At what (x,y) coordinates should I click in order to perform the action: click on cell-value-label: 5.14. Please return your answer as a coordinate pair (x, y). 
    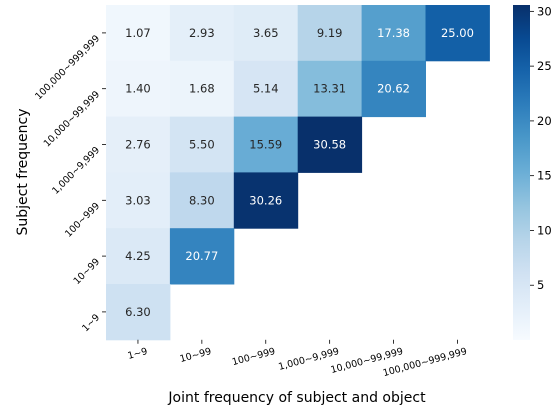
    Looking at the image, I should click on (266, 89).